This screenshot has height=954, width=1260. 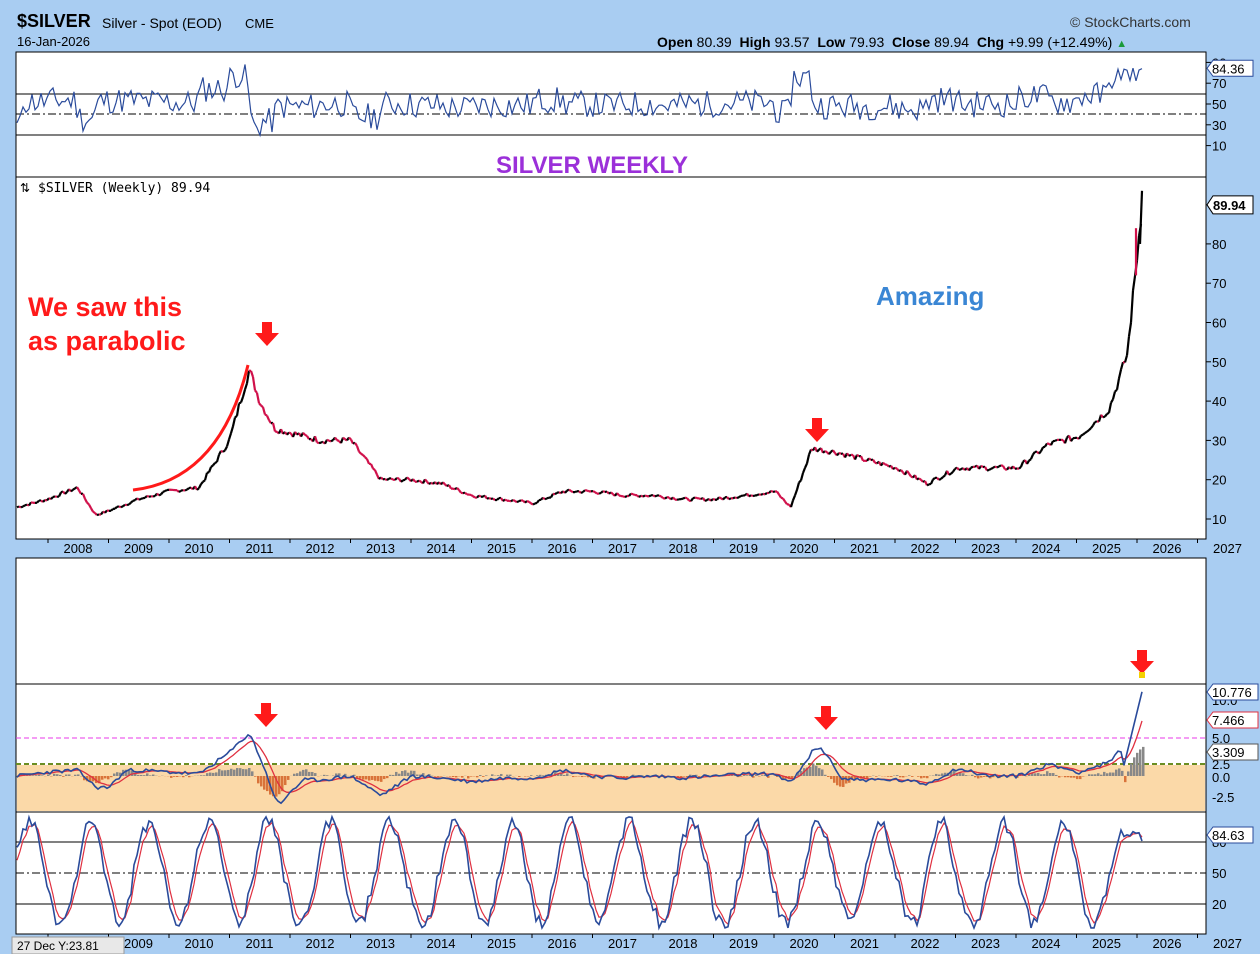 I want to click on stochastic-d-line, so click(x=579, y=872).